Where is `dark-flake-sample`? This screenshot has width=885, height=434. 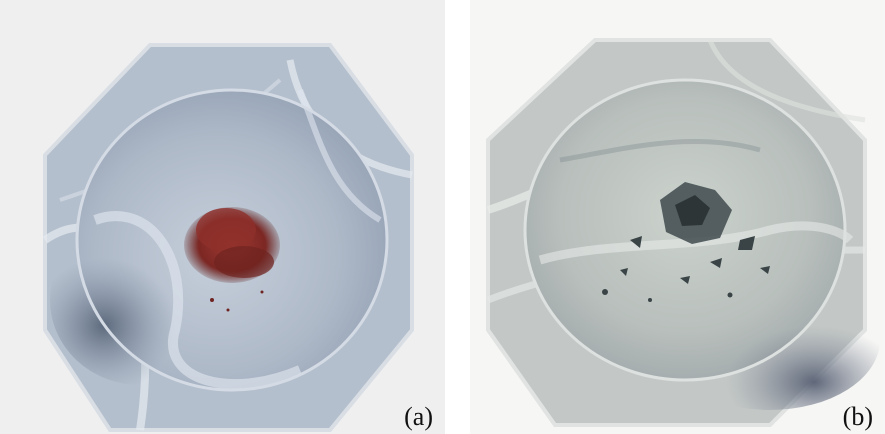 dark-flake-sample is located at coordinates (686, 242).